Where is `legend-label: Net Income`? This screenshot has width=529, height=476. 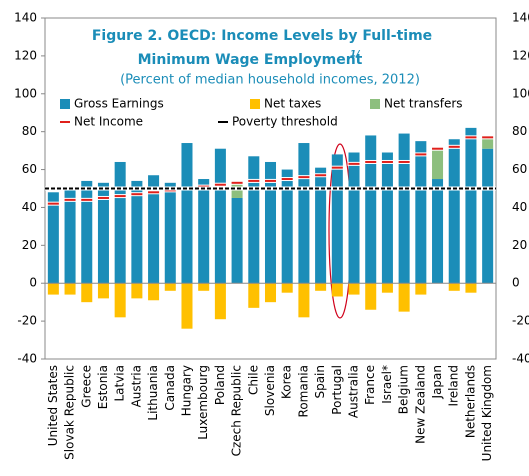 legend-label: Net Income is located at coordinates (108, 122).